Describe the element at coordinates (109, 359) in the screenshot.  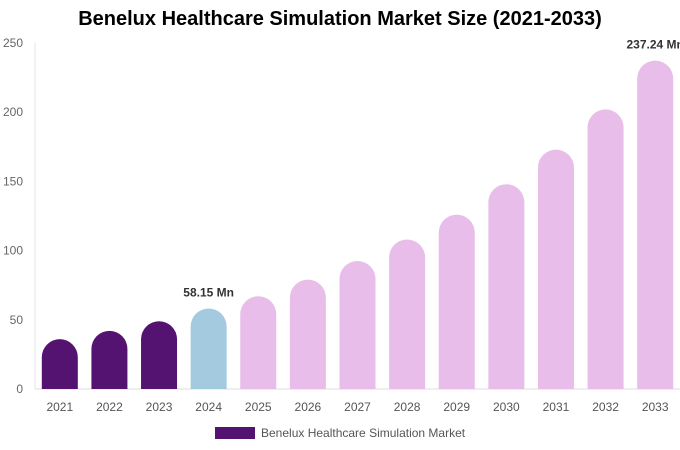
I see `bar-2022` at that location.